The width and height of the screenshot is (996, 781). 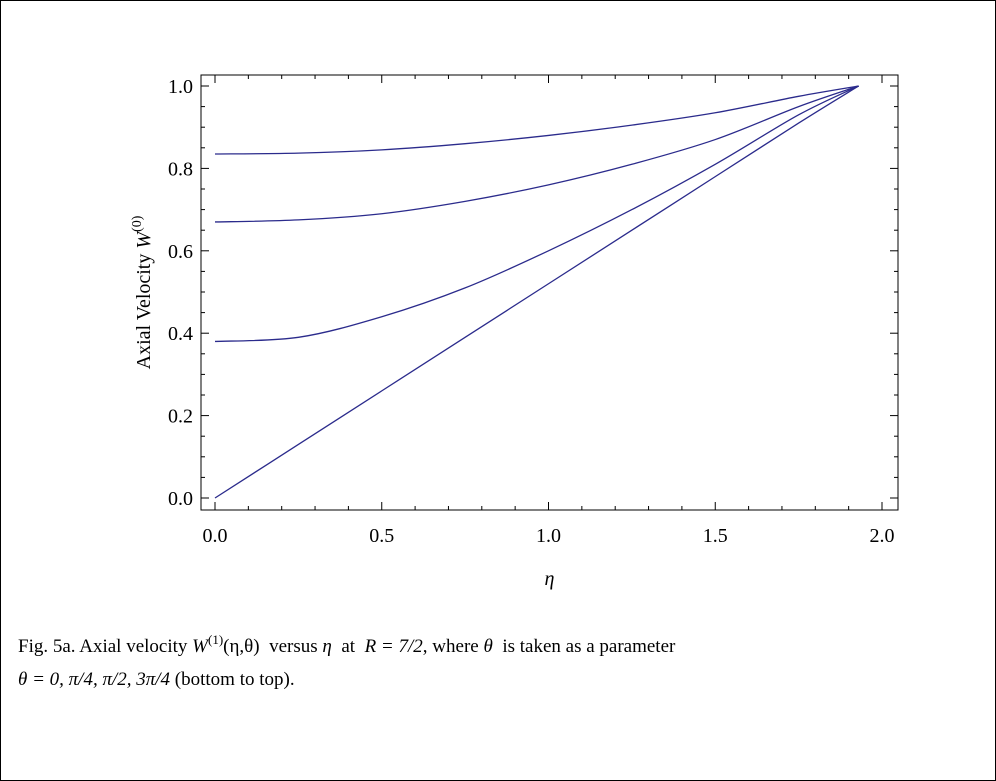 What do you see at coordinates (234, 679) in the screenshot?
I see `caption-line2-suffix: (bottom to top).` at bounding box center [234, 679].